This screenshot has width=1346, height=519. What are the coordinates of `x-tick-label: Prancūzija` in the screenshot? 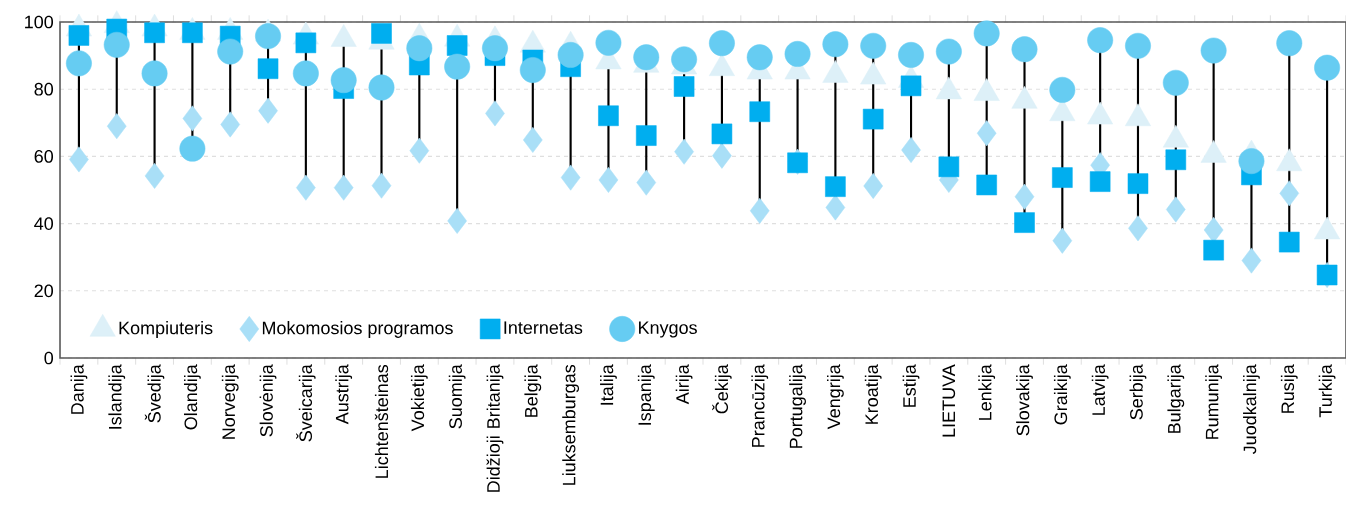 It's located at (760, 405).